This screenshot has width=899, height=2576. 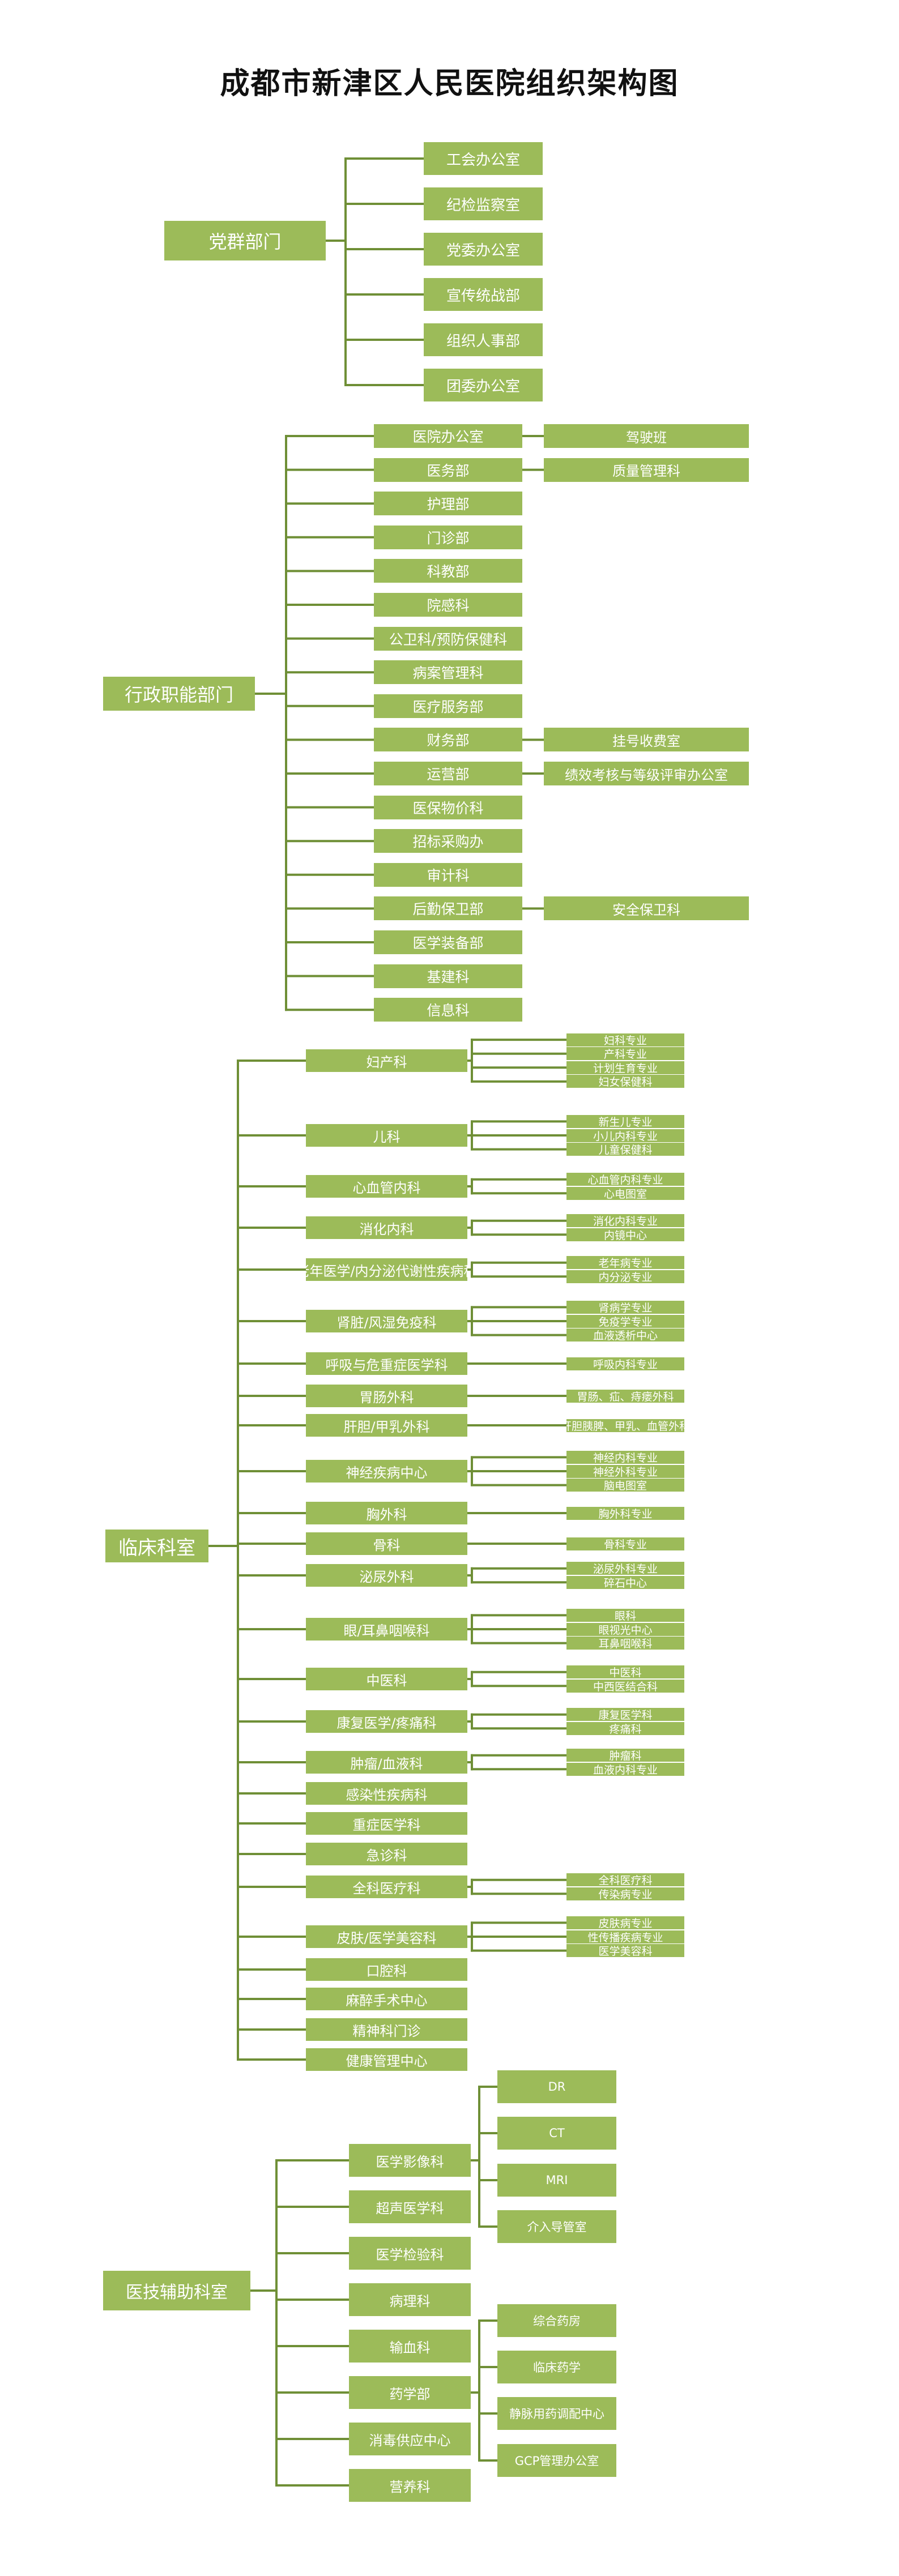 I want to click on sub-department-box: 肾病学专业, so click(x=625, y=1307).